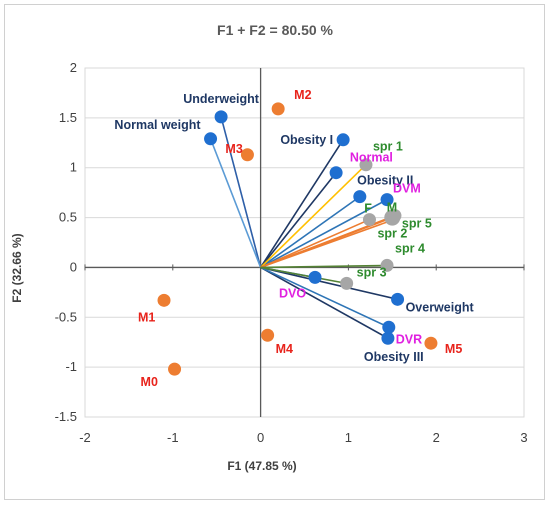 This screenshot has width=550, height=505. I want to click on y-tick-label: 0, so click(73, 266).